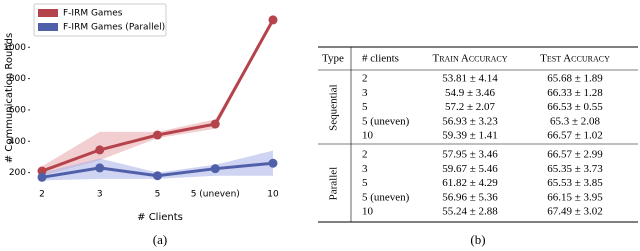 The width and height of the screenshot is (640, 251). Describe the element at coordinates (215, 195) in the screenshot. I see `x-tick-label: 5 (uneven)` at that location.